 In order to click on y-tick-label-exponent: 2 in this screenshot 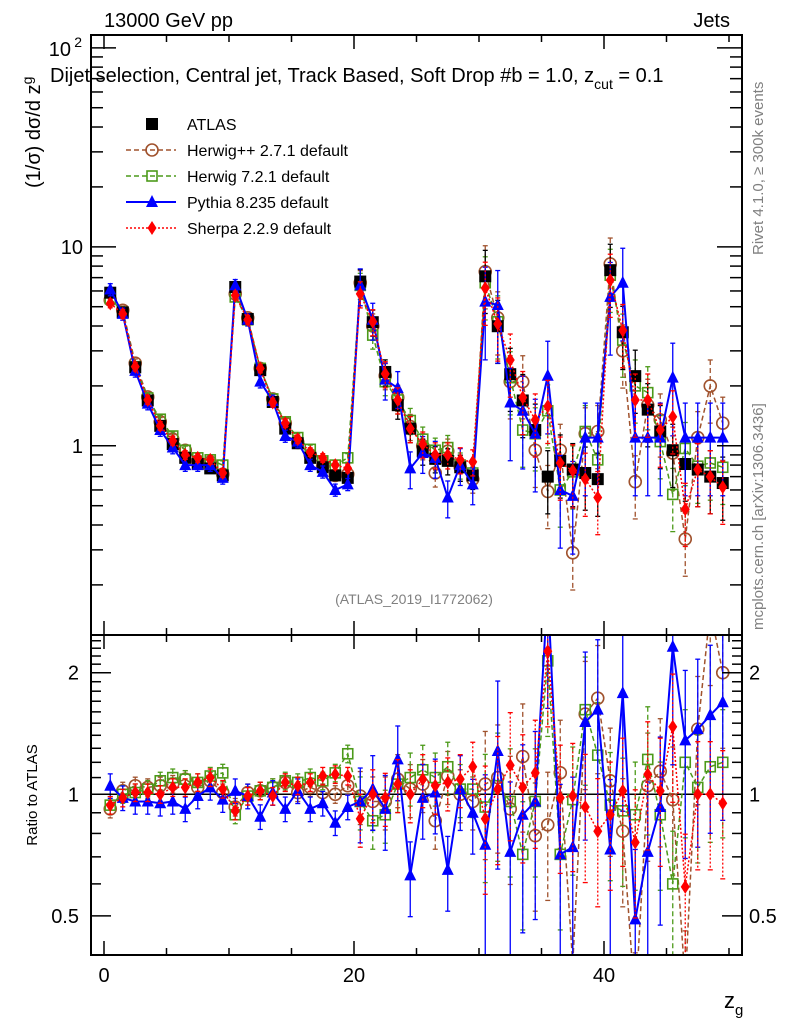, I will do `click(78, 42)`.